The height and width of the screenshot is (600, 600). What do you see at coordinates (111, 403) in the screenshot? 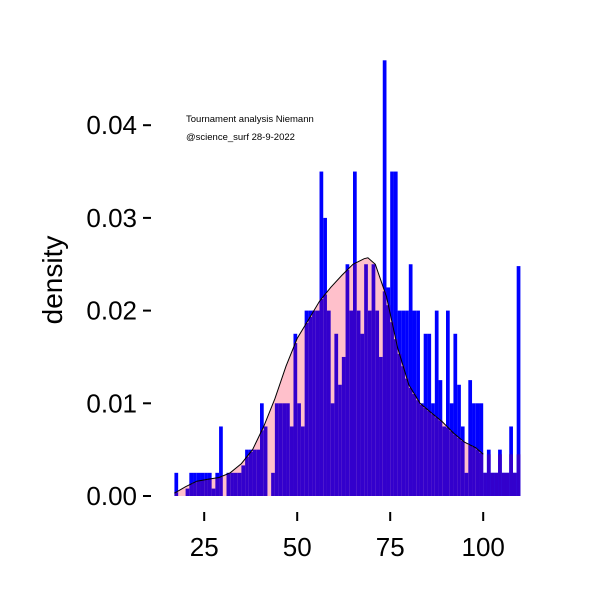
I see `y-tick-label: 0.01` at bounding box center [111, 403].